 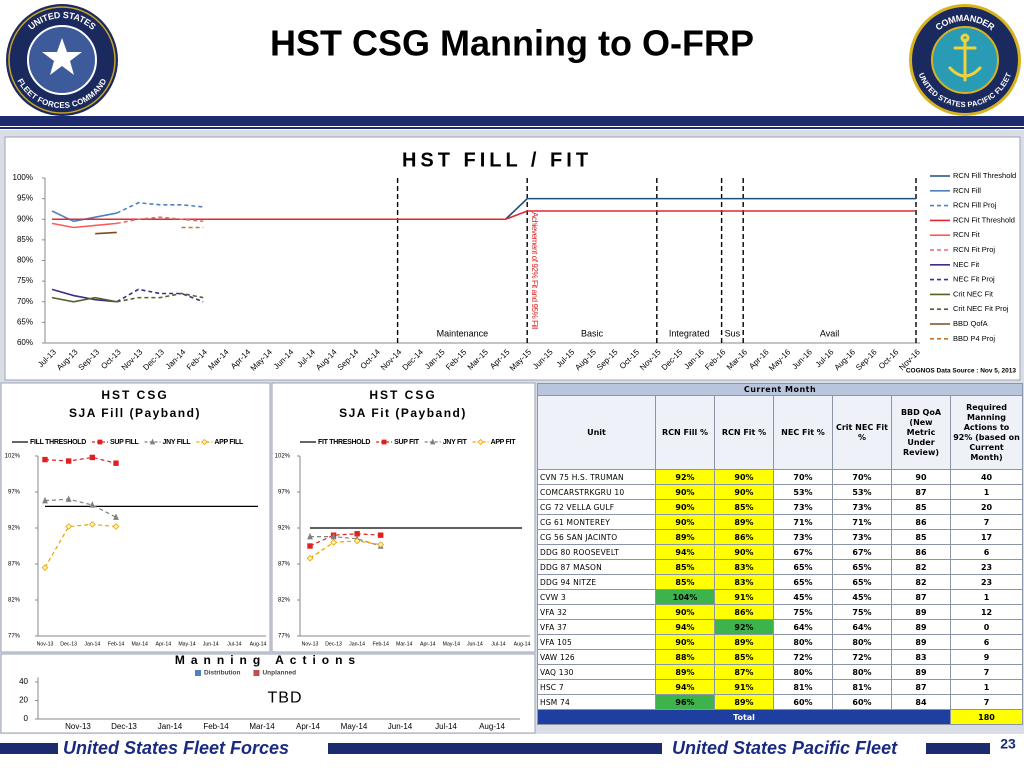 What do you see at coordinates (986, 567) in the screenshot?
I see `table-cell: 23` at bounding box center [986, 567].